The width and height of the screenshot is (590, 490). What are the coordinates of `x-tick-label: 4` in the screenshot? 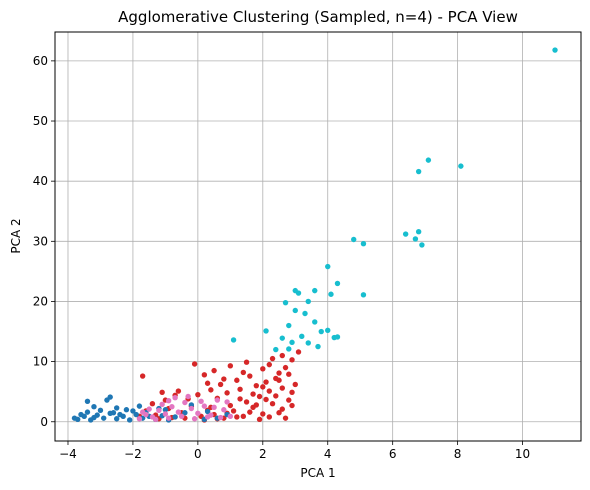 It's located at (328, 454).